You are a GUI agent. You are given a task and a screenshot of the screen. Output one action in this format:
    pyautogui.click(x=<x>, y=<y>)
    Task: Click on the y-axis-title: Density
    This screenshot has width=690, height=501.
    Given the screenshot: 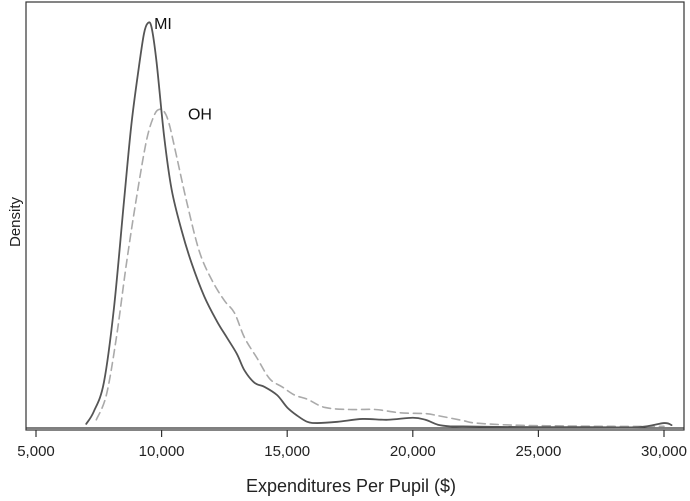 What is the action you would take?
    pyautogui.click(x=15, y=221)
    